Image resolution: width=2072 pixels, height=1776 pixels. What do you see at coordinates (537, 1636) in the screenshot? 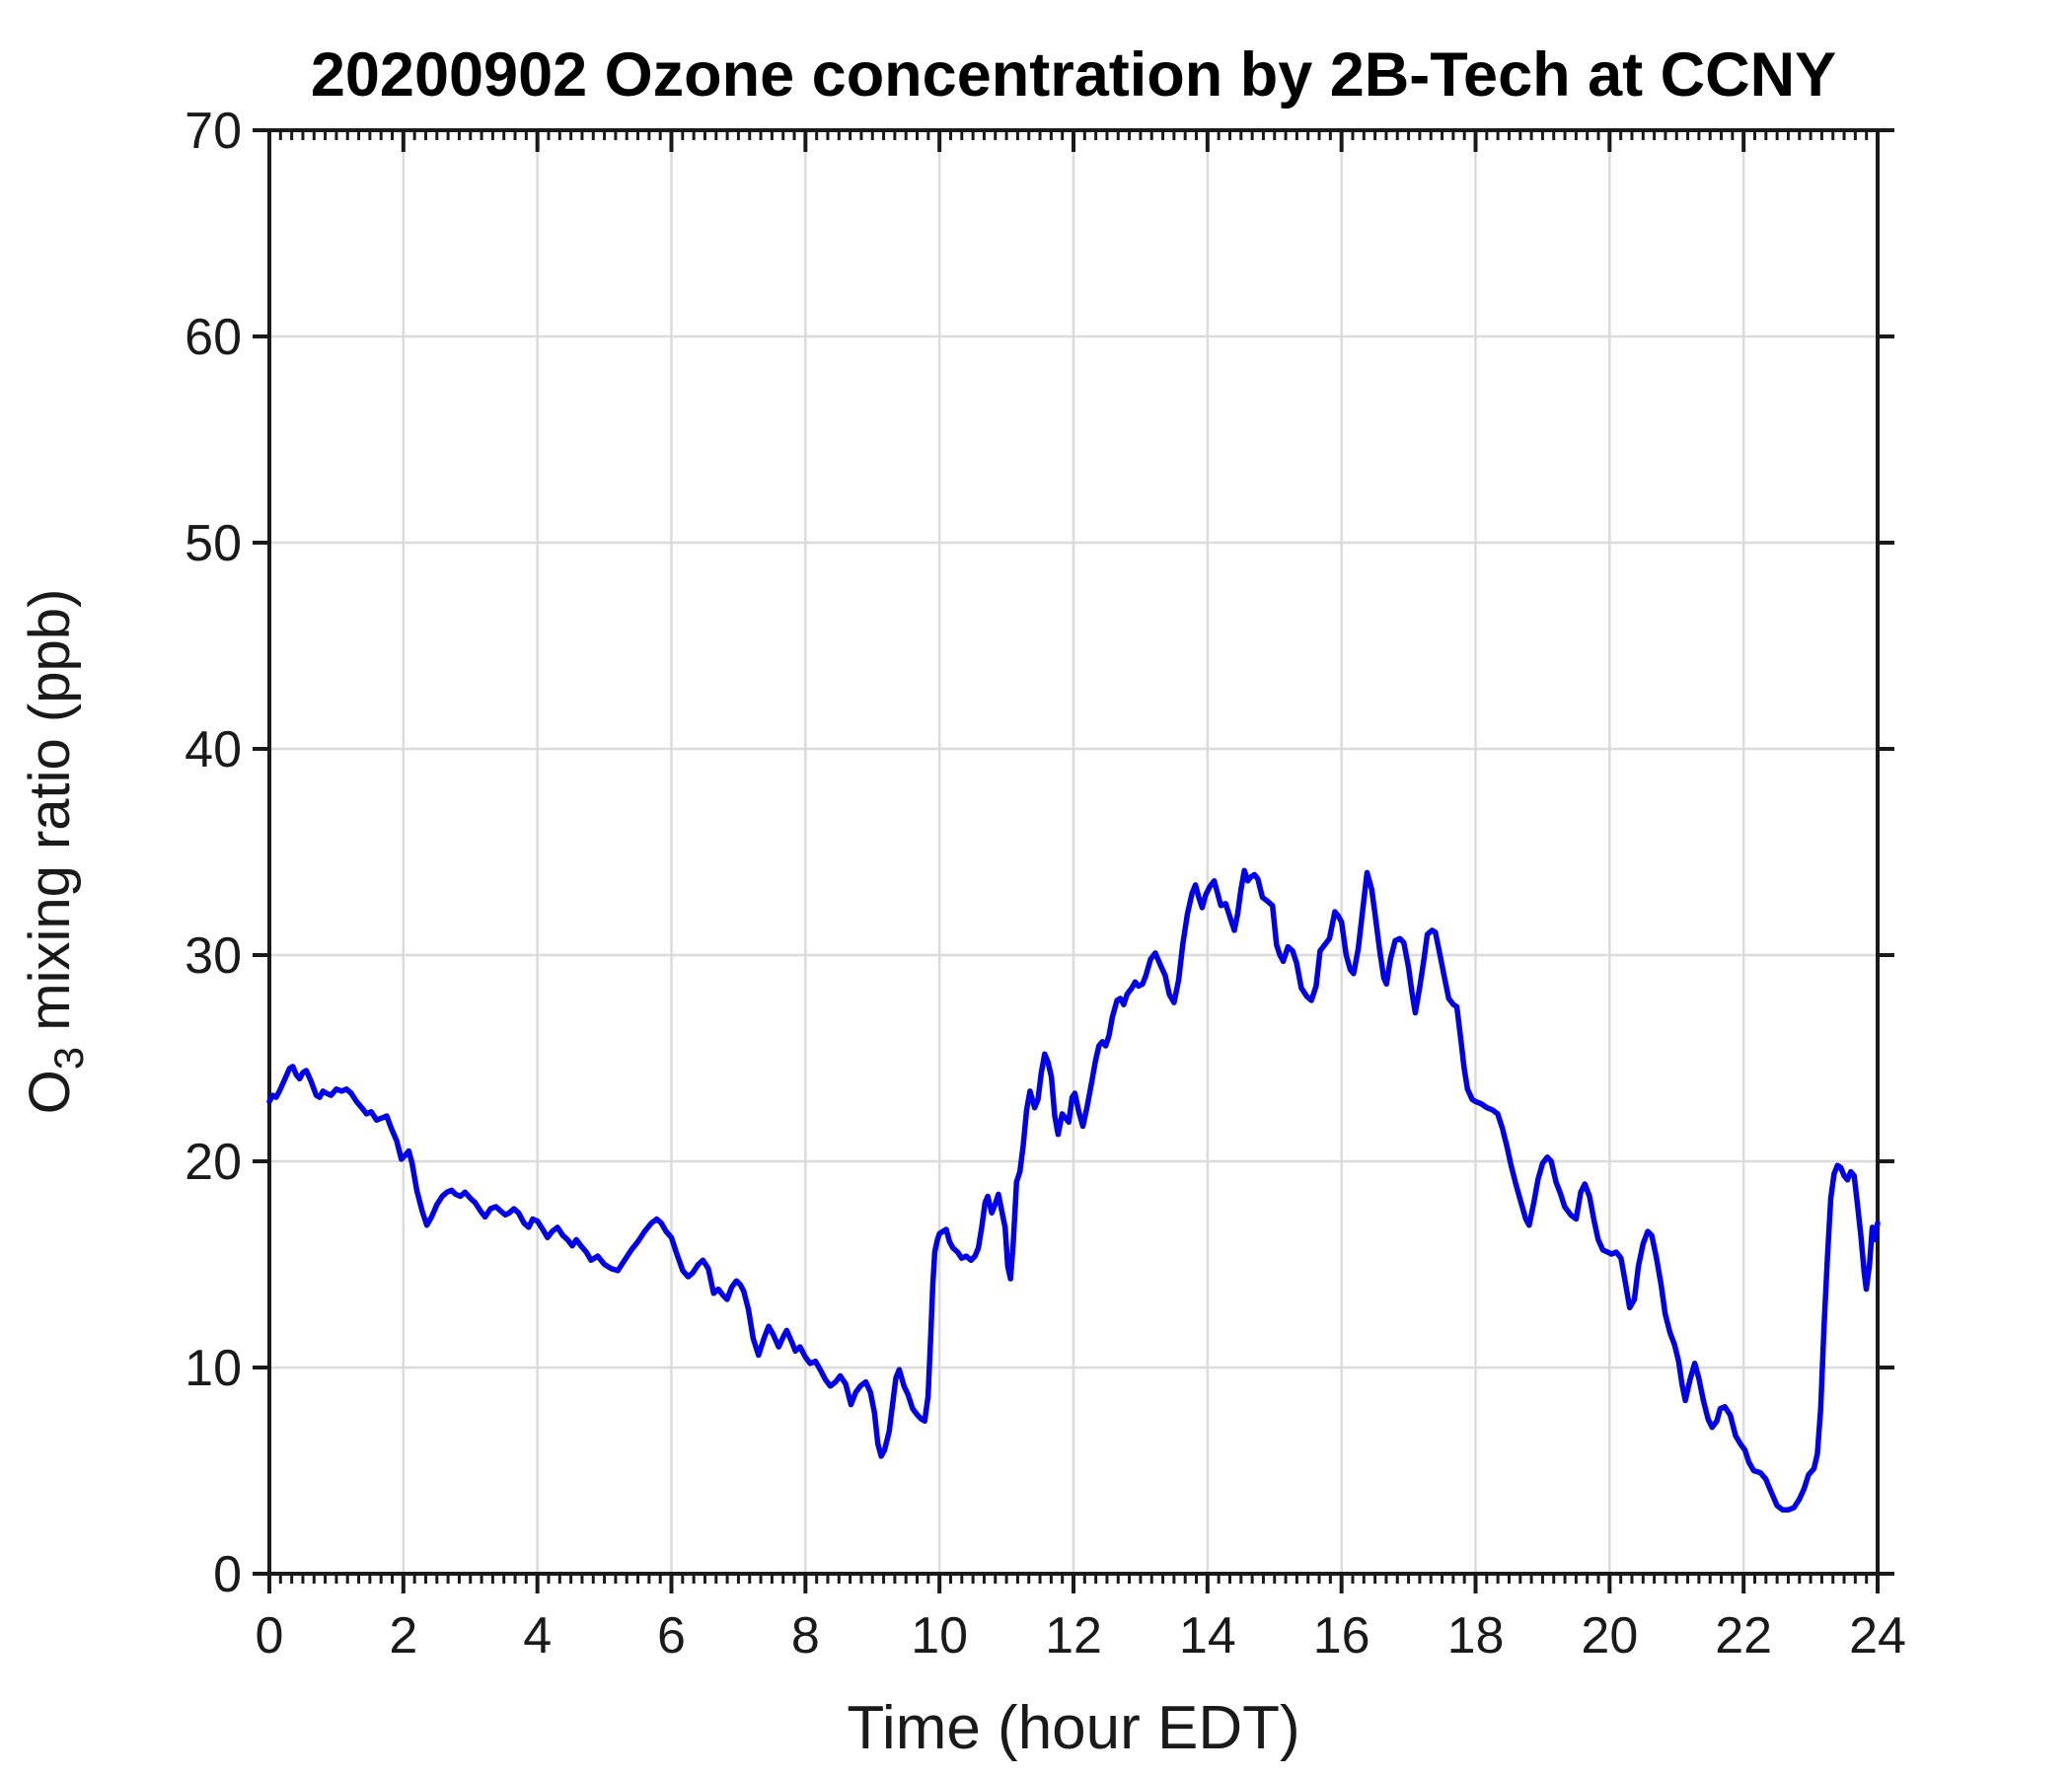
I see `x-tick-label: 4` at bounding box center [537, 1636].